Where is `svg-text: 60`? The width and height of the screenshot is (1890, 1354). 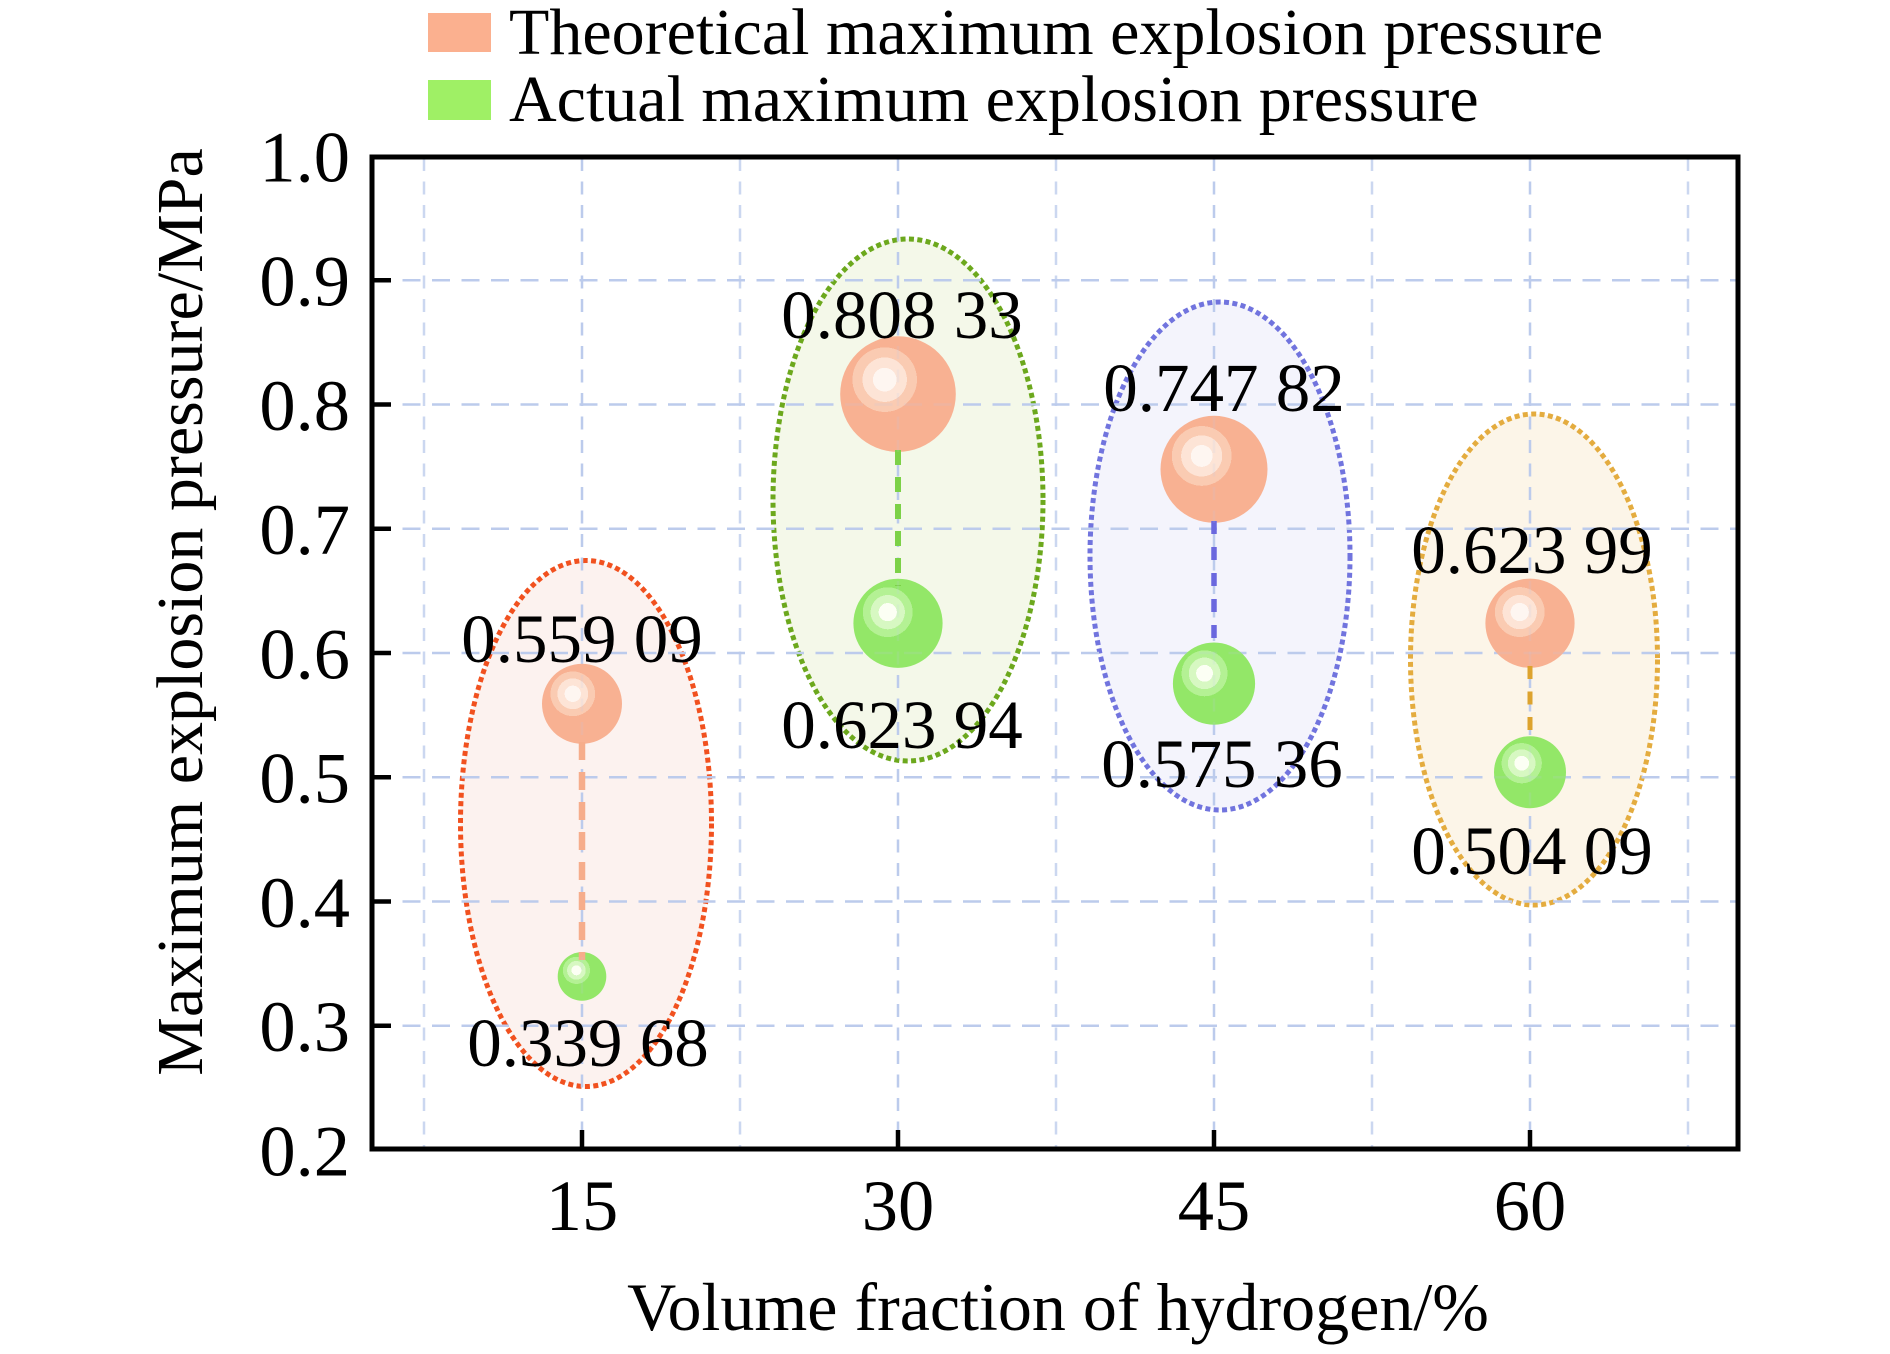
svg-text: 60 is located at coordinates (1530, 1205).